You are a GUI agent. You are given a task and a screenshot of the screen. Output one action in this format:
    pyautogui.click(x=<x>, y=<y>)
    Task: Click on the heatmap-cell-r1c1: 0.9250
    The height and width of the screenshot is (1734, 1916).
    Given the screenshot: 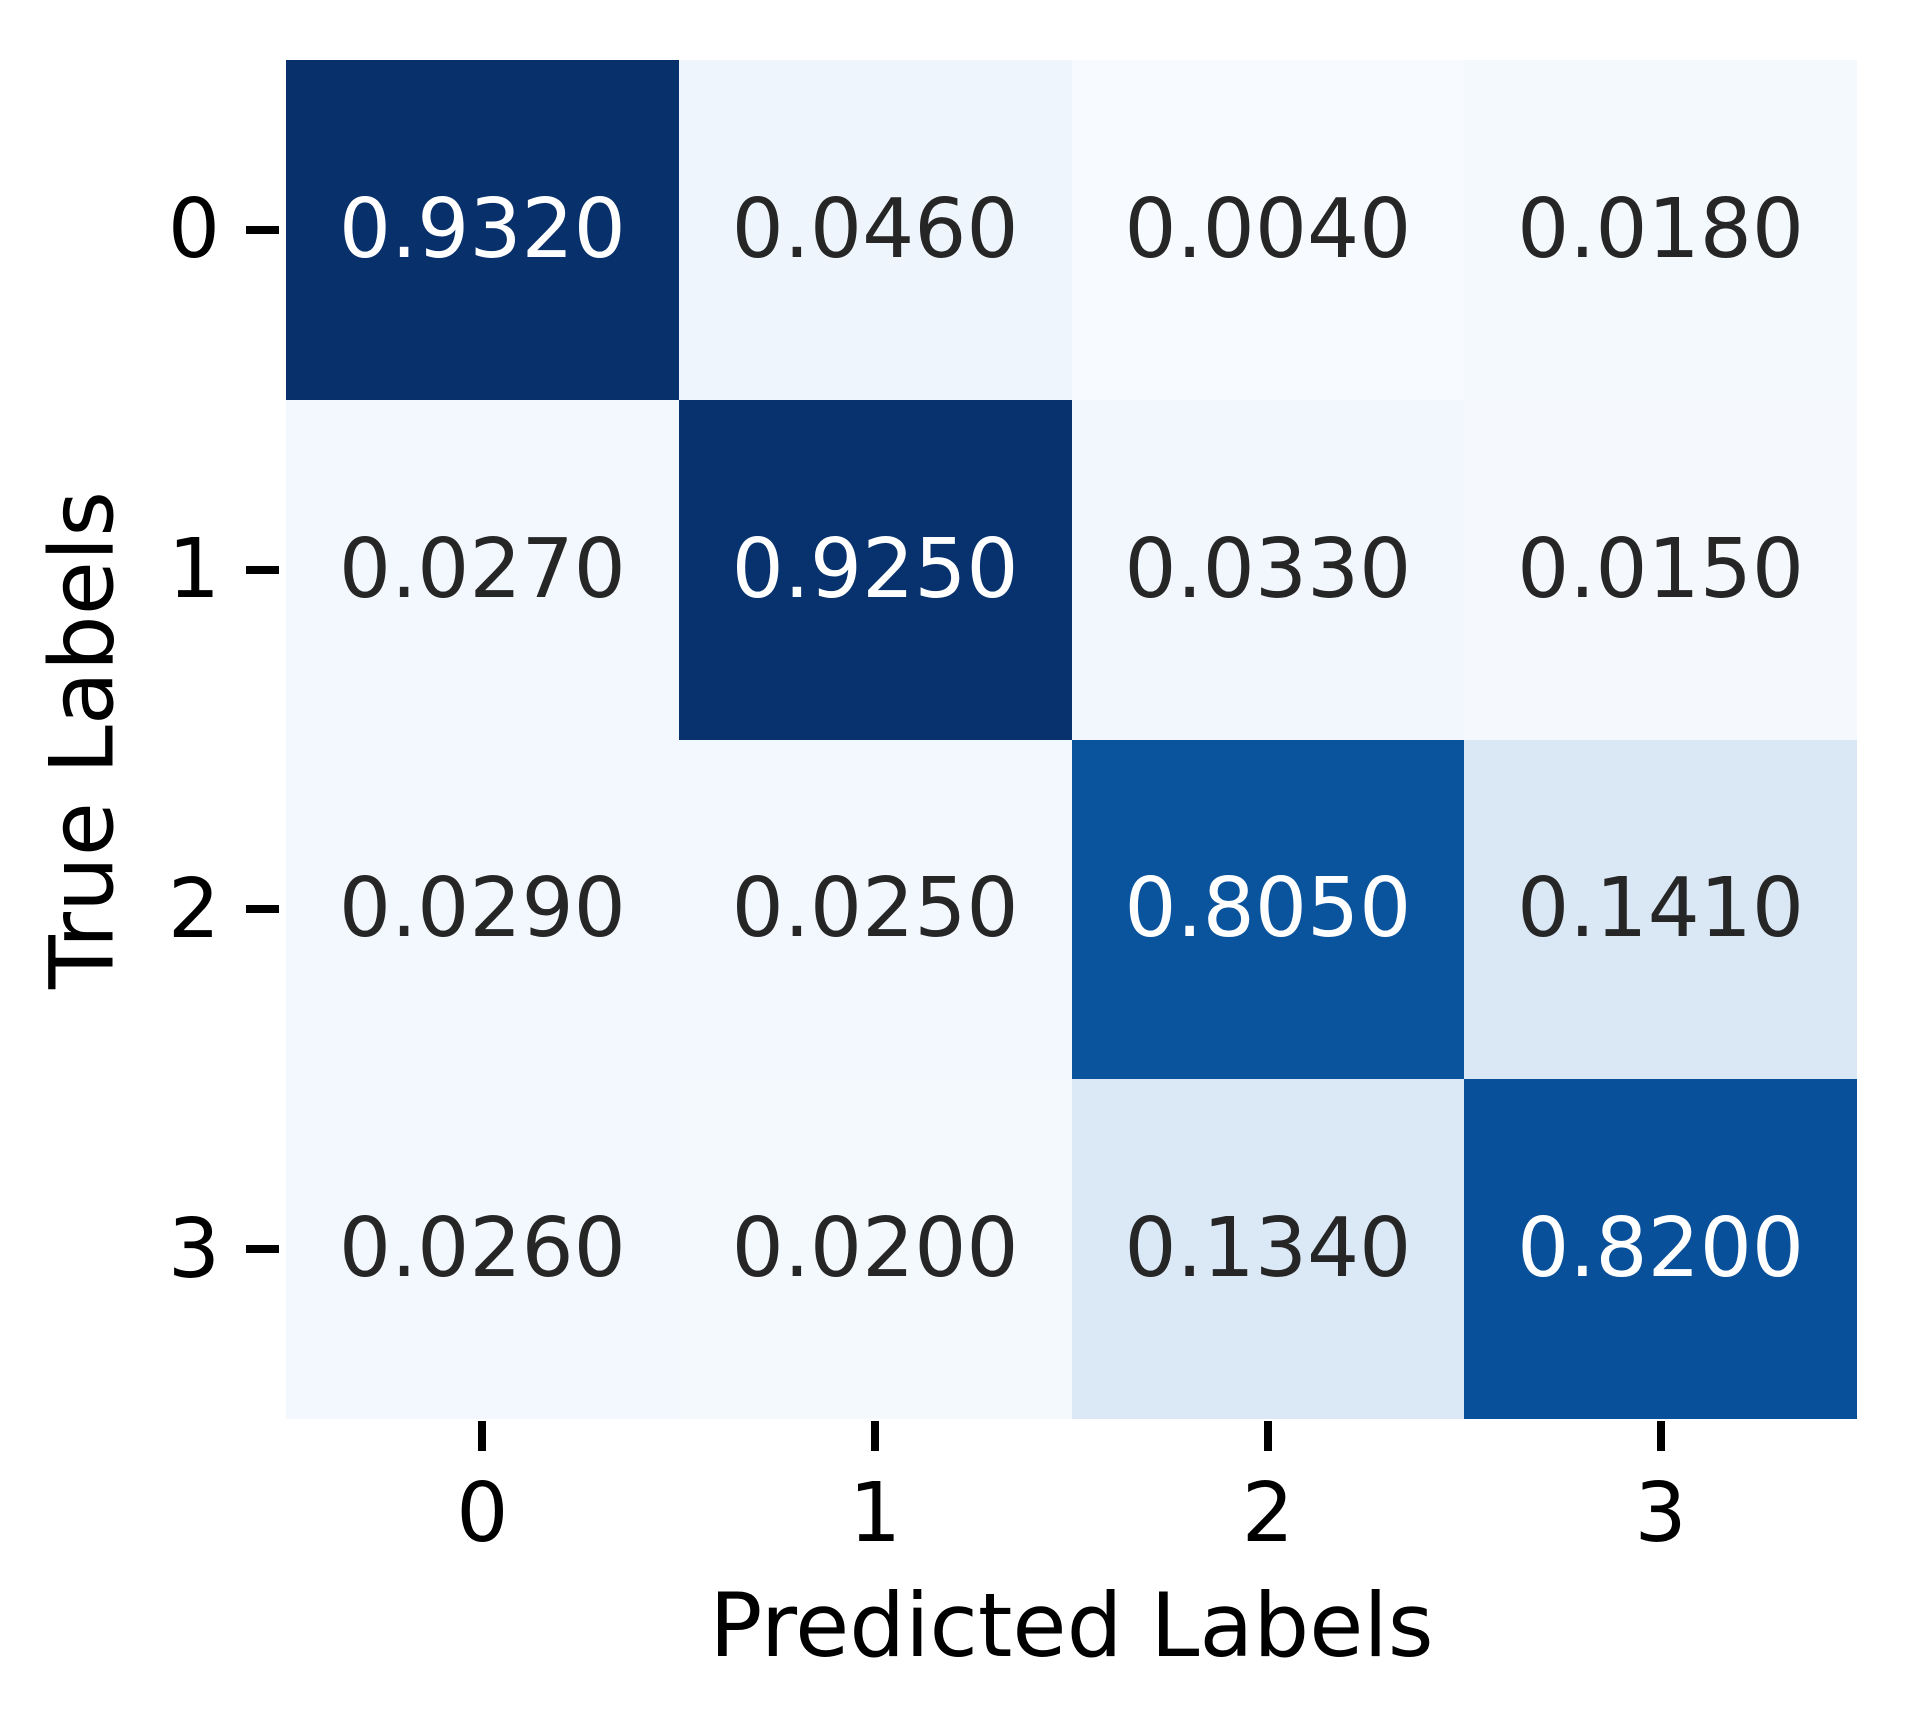 What is the action you would take?
    pyautogui.click(x=875, y=569)
    